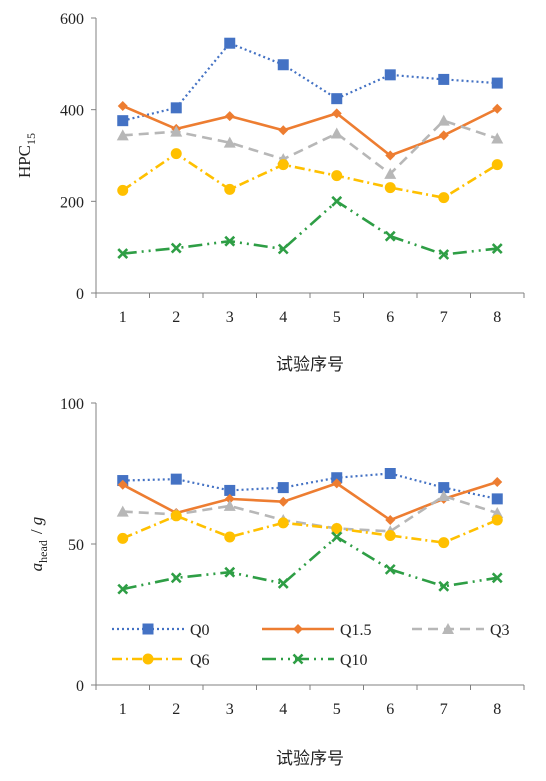 The image size is (546, 781). I want to click on series-Q1.5, so click(310, 131).